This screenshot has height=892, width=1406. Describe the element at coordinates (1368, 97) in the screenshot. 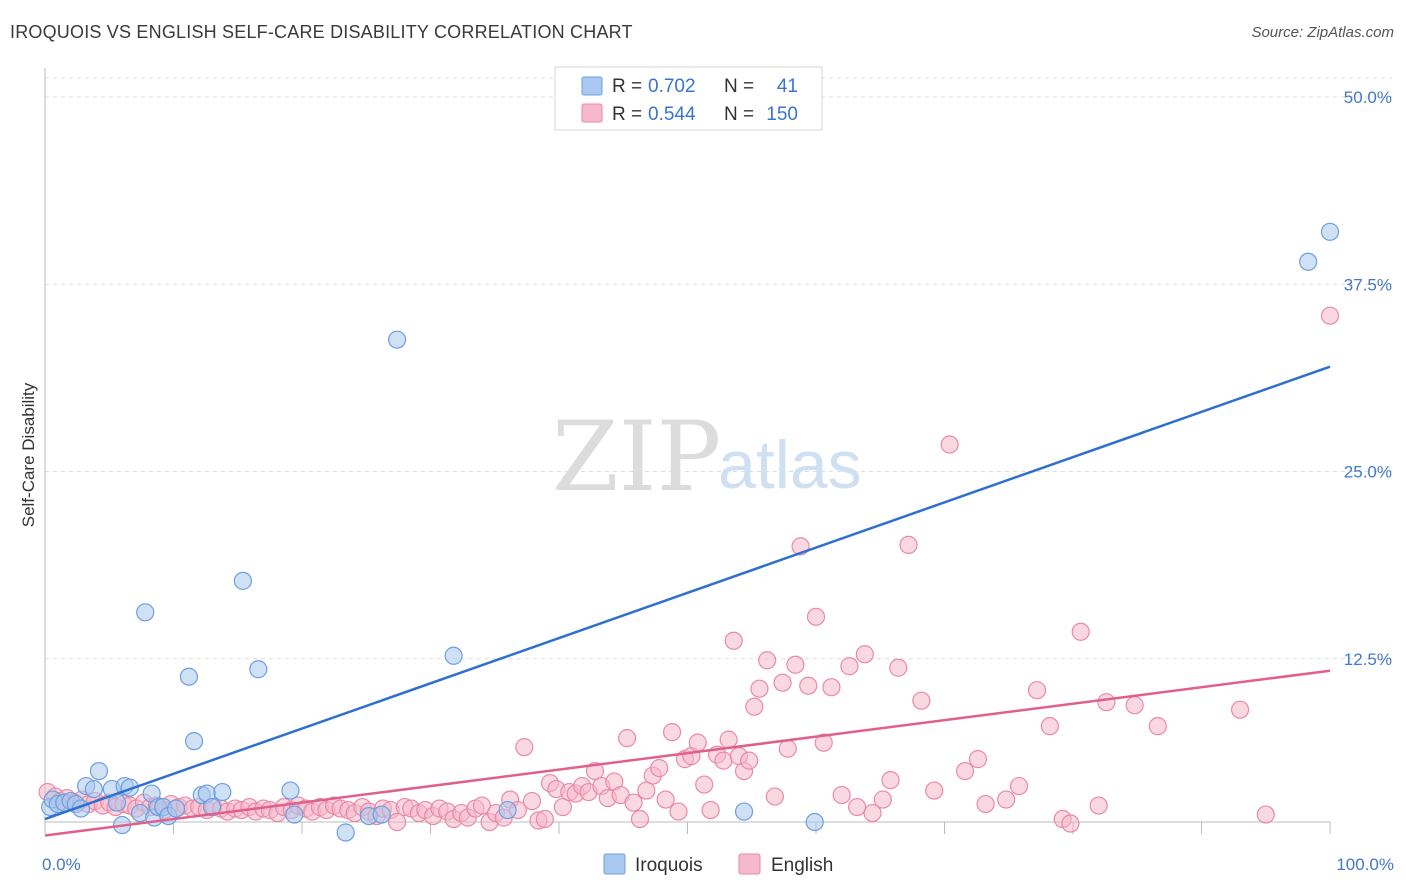

I see `y-tick-label: 50.0%` at that location.